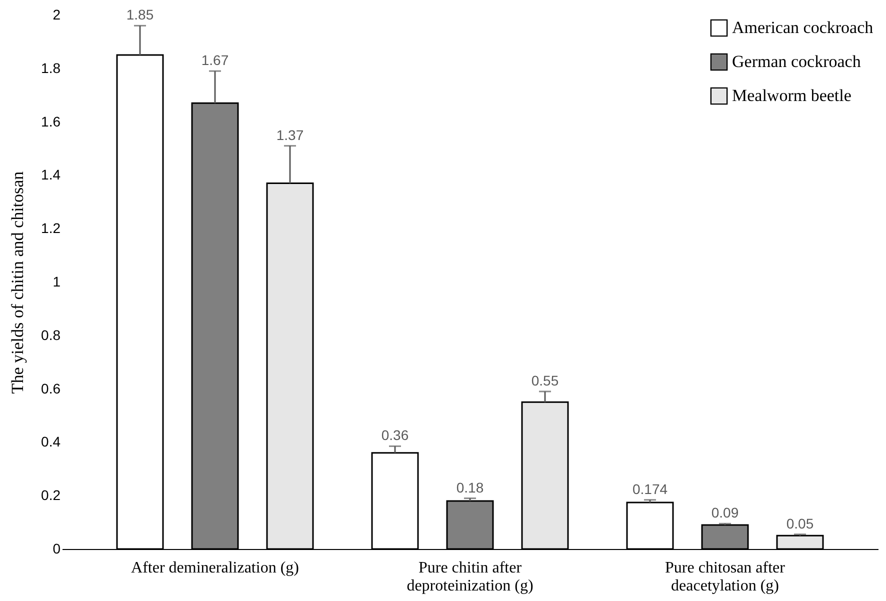 The image size is (886, 601). What do you see at coordinates (470, 487) in the screenshot?
I see `data-label: 0.18` at bounding box center [470, 487].